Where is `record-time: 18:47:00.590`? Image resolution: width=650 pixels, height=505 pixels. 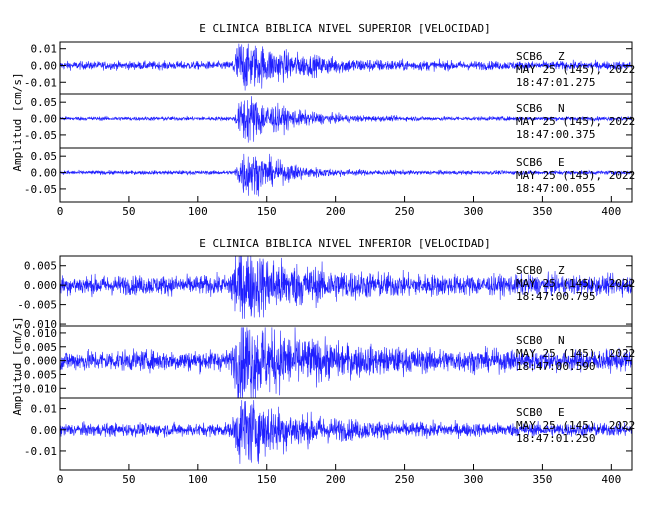
record-time: 18:47:00.590 is located at coordinates (555, 366).